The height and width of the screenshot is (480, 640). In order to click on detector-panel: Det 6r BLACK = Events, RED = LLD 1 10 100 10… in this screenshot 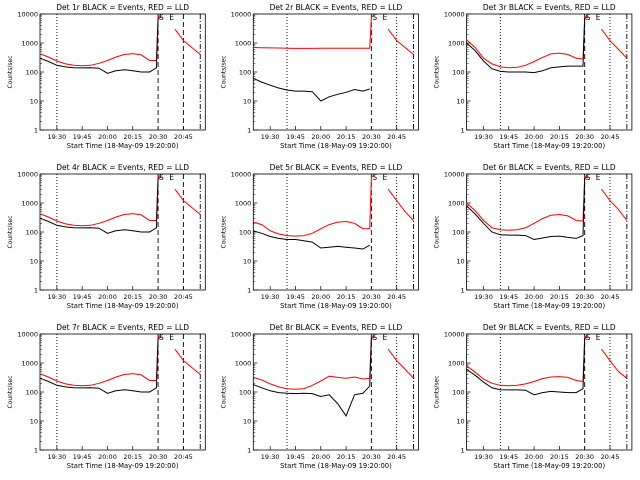, I will do `click(533, 236)`.